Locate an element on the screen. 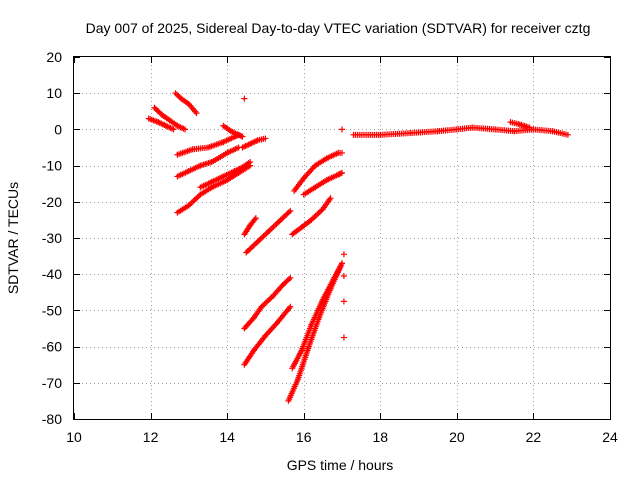  segment-arc-14.5-34 is located at coordinates (268, 231).